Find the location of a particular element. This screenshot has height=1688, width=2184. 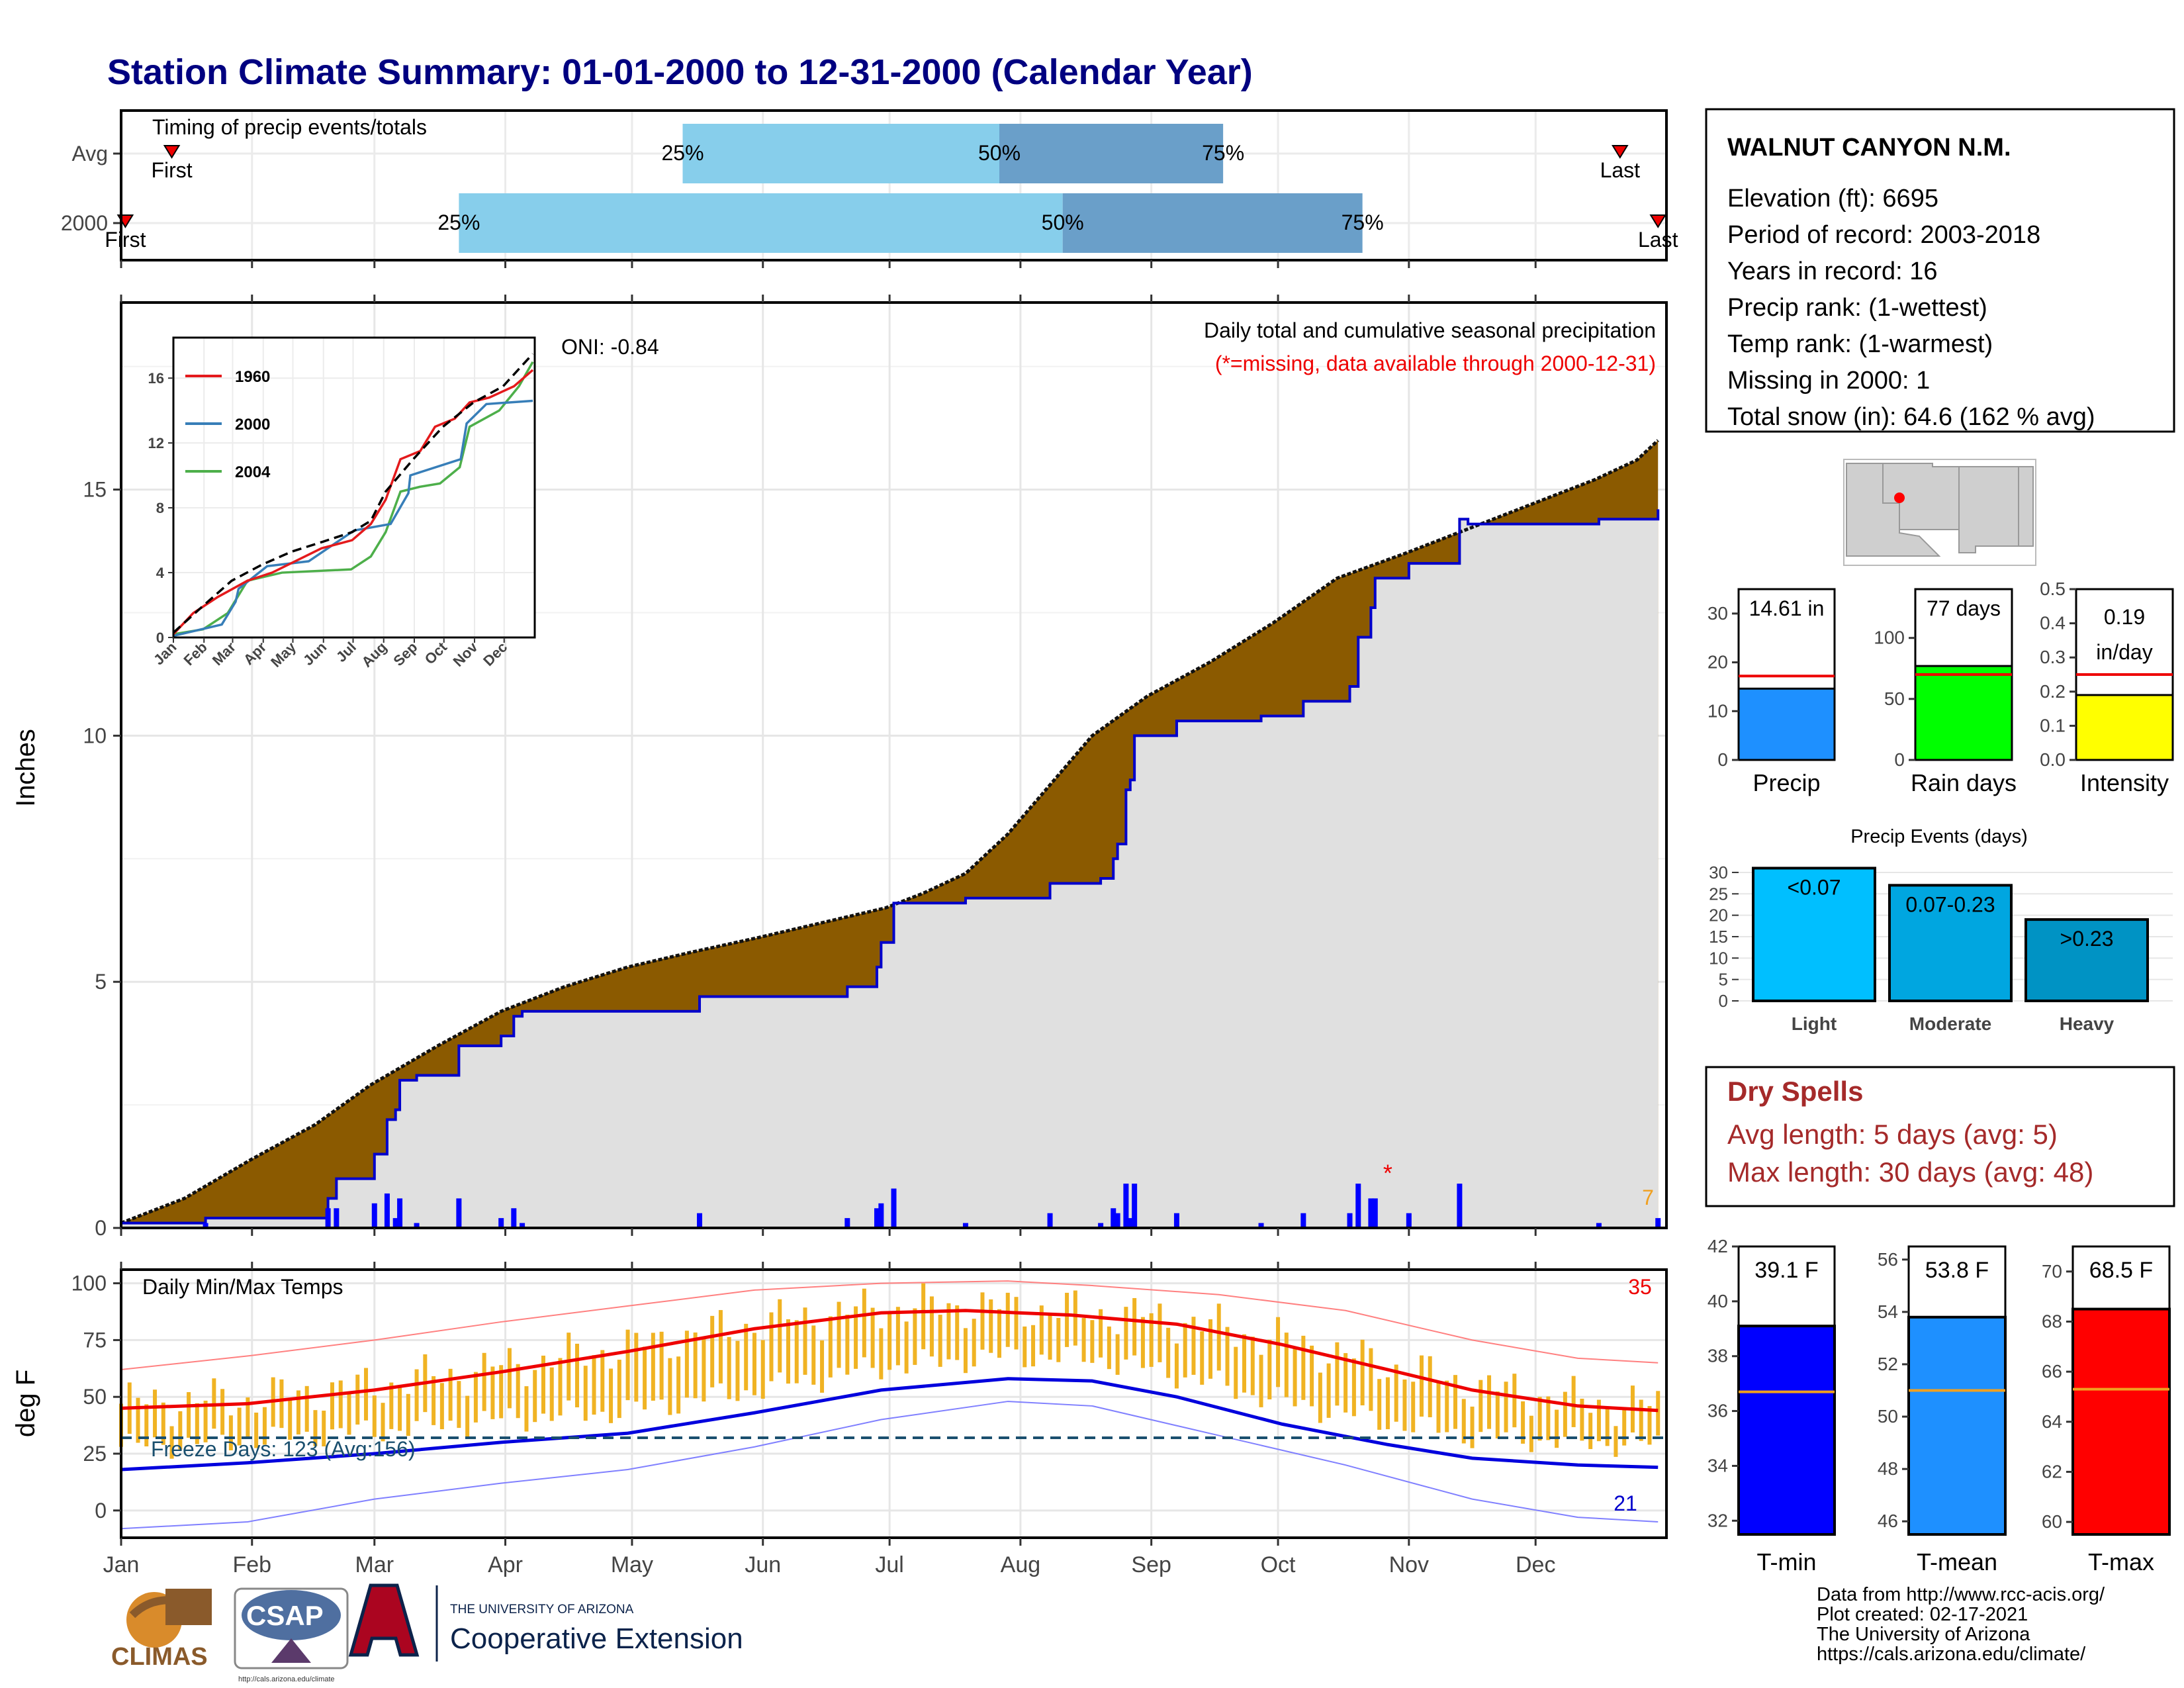

events-bar-heavy is located at coordinates (2087, 960).